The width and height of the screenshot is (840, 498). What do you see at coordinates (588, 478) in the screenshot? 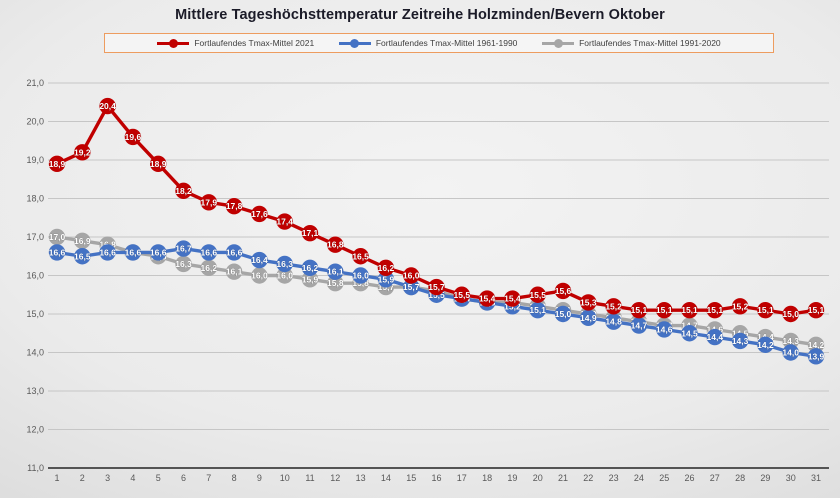
I see `x-axis-tick-label: 22` at bounding box center [588, 478].